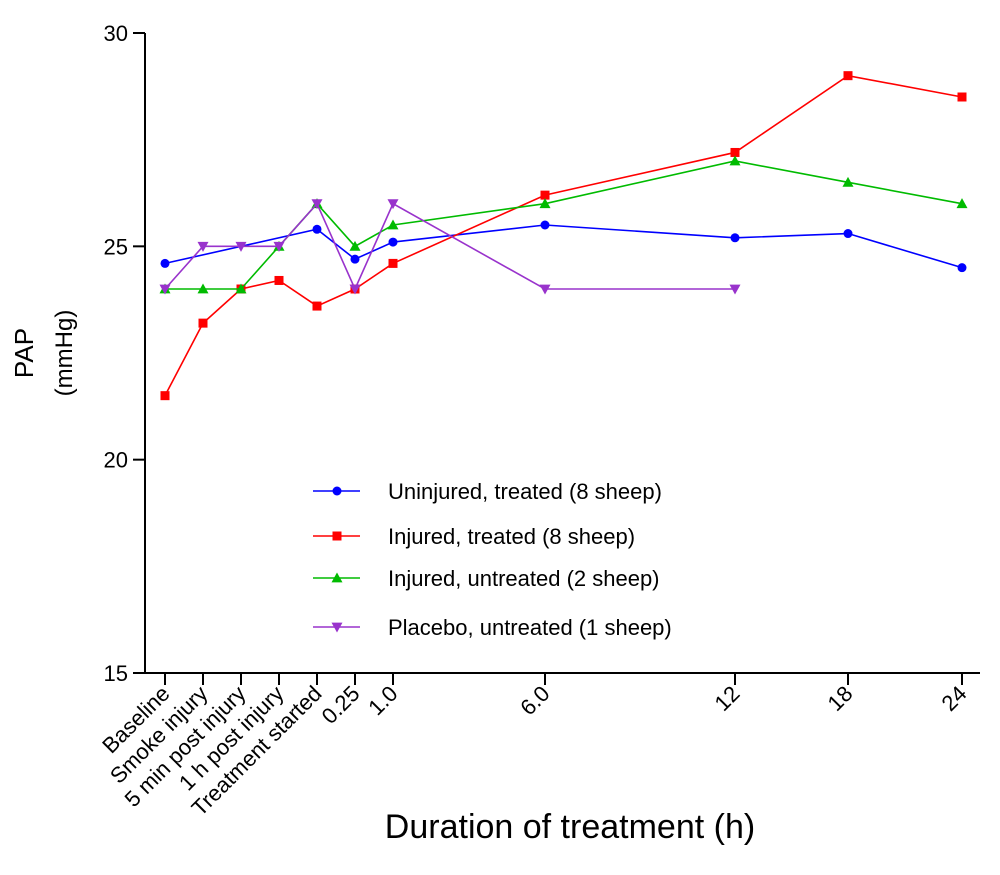 Image resolution: width=1000 pixels, height=875 pixels. I want to click on x-tick-label: 12, so click(727, 698).